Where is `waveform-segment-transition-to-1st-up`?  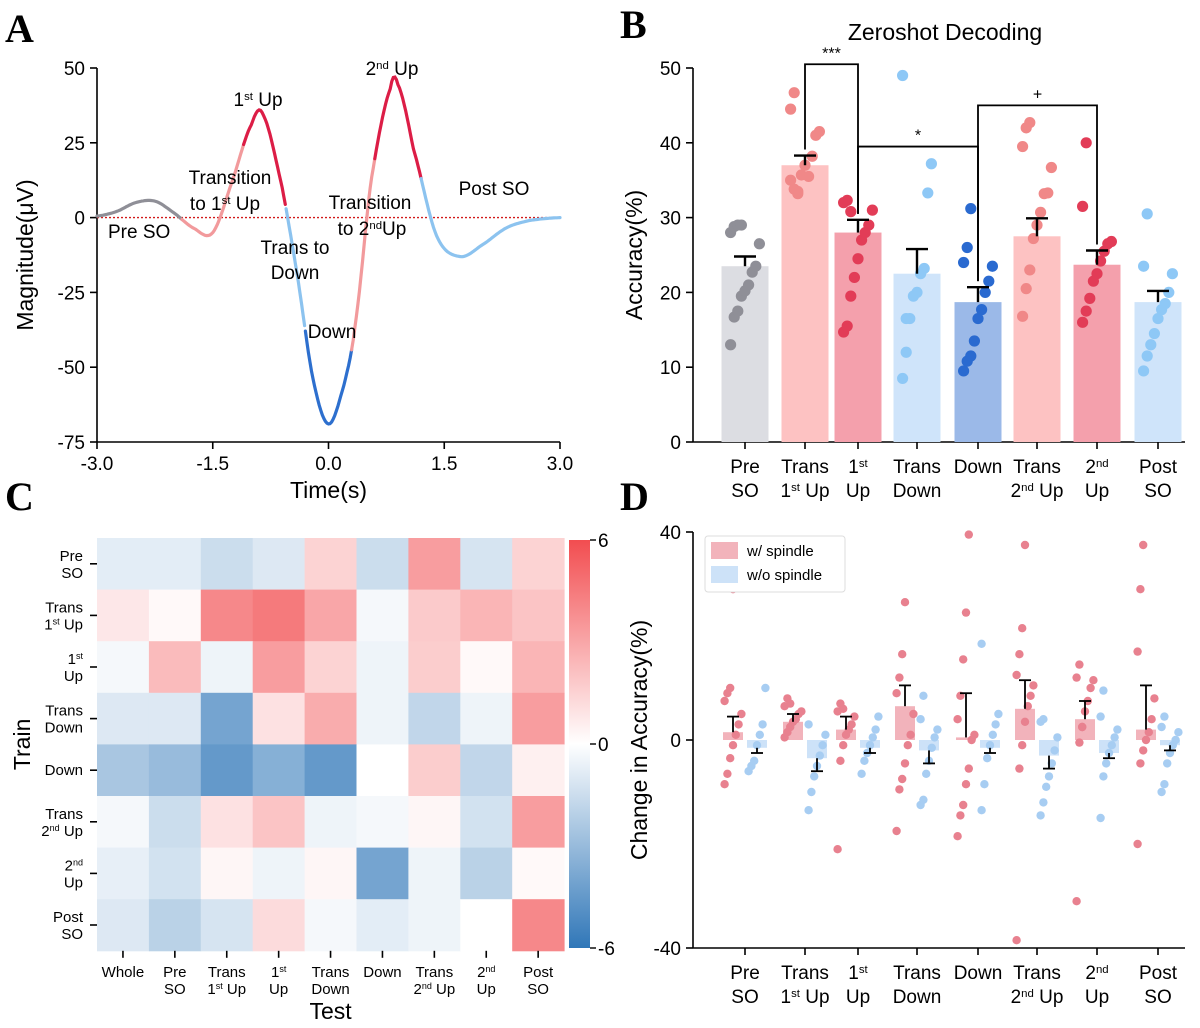
waveform-segment-transition-to-1st-up is located at coordinates (213, 190).